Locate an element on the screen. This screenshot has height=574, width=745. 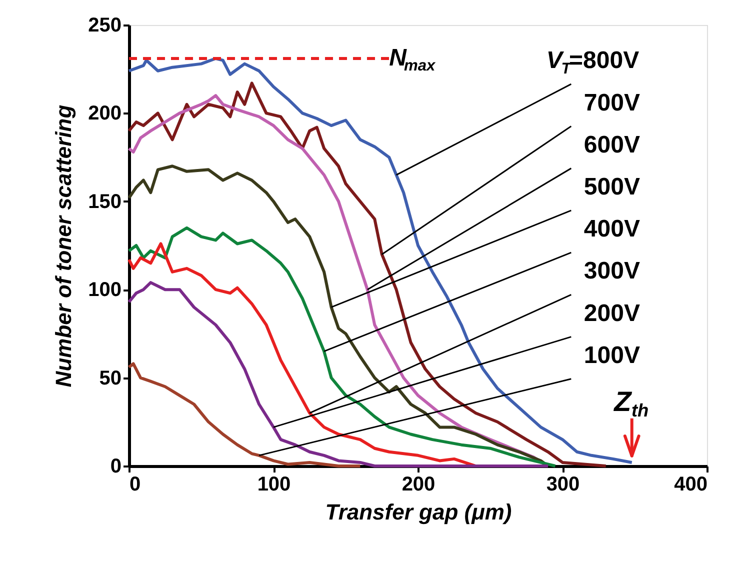
x-tick-label: 200 is located at coordinates (419, 485).